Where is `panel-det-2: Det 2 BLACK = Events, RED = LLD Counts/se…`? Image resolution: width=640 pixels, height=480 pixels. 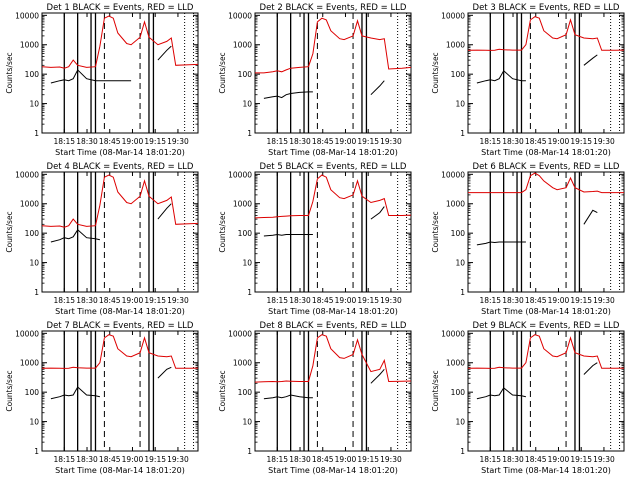 panel-det-2: Det 2 BLACK = Events, RED = LLD Counts/se… is located at coordinates (315, 80).